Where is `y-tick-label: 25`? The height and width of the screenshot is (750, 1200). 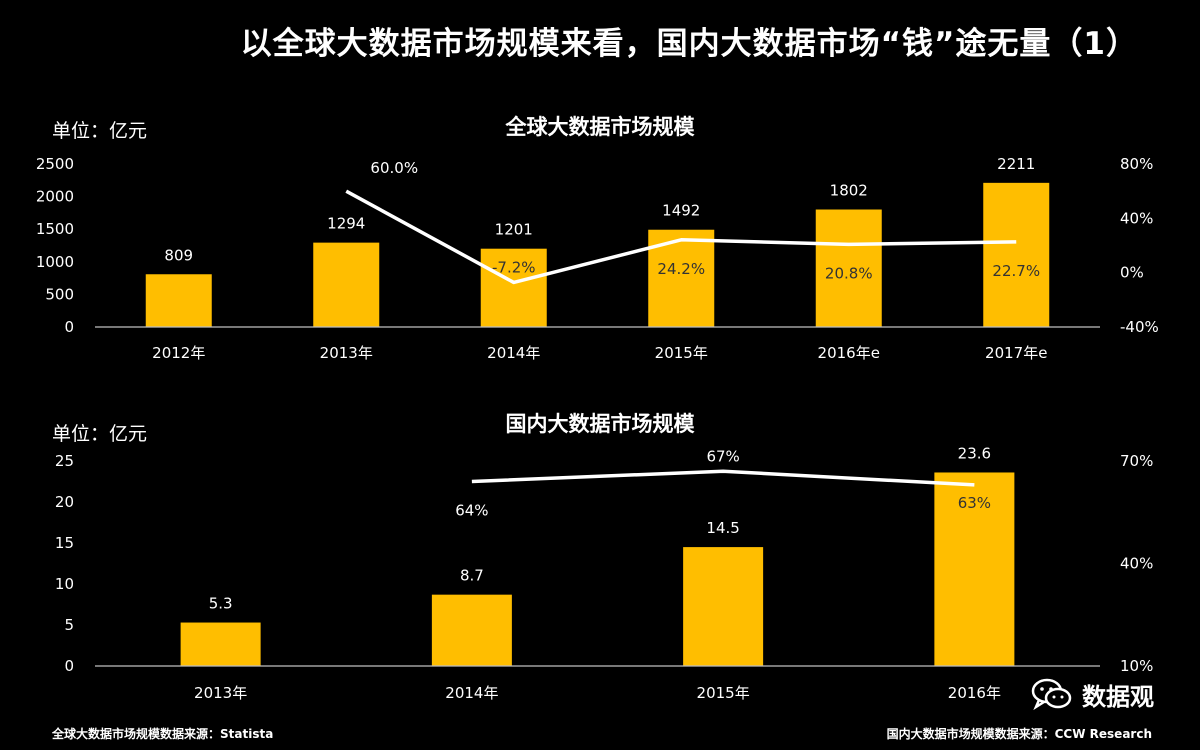
y-tick-label: 25 is located at coordinates (64, 461).